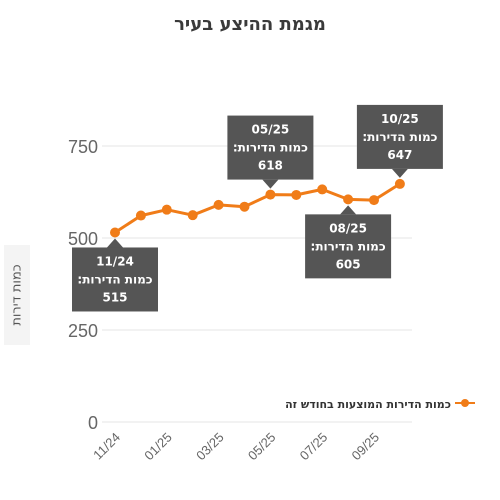 The height and width of the screenshot is (500, 500). Describe the element at coordinates (83, 147) in the screenshot. I see `y-tick-label: 750` at that location.